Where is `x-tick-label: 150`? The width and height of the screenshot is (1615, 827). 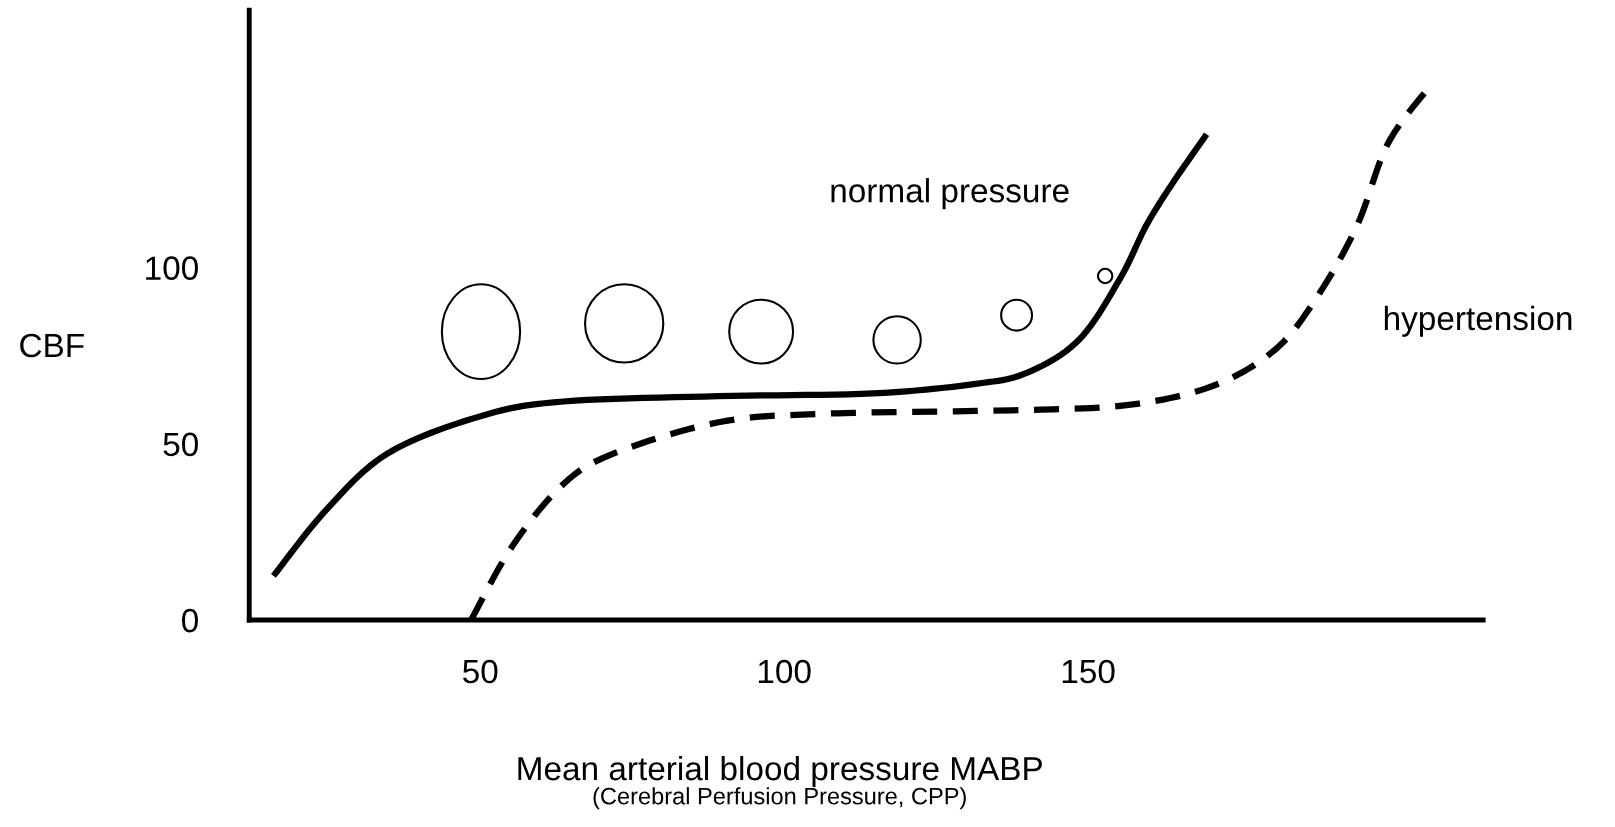
x-tick-label: 150 is located at coordinates (1088, 671).